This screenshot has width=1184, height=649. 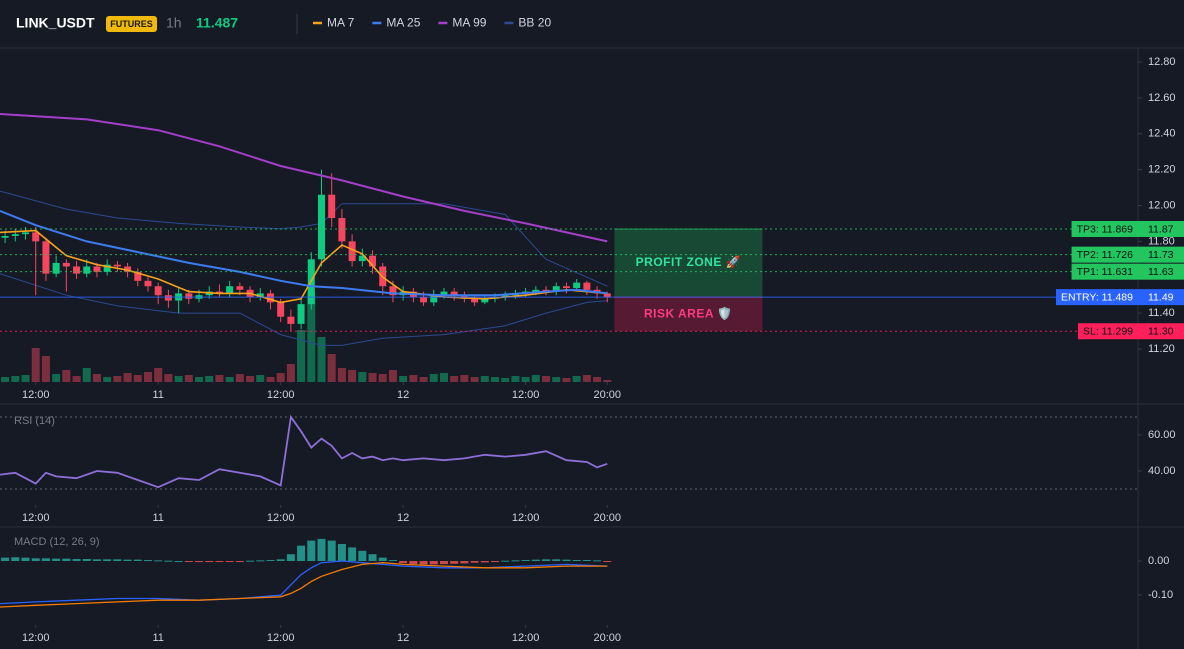 What do you see at coordinates (1160, 595) in the screenshot?
I see `y-tick-label: -0.10` at bounding box center [1160, 595].